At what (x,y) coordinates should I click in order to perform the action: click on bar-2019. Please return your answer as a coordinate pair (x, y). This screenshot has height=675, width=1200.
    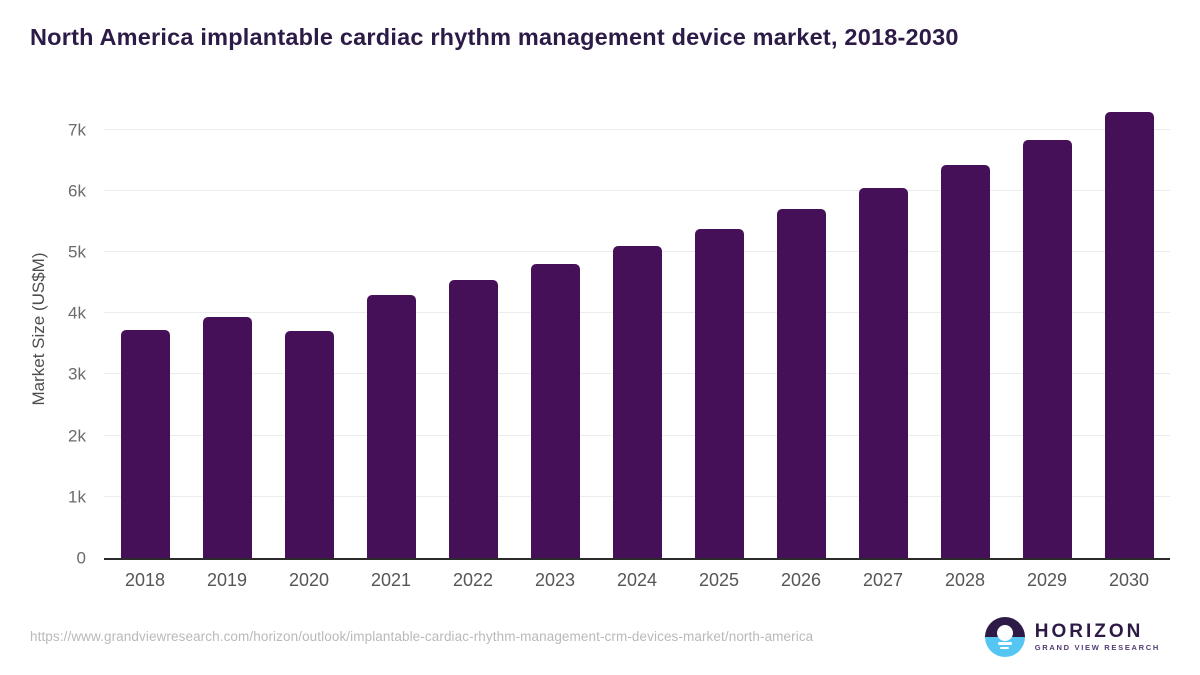
    Looking at the image, I should click on (227, 437).